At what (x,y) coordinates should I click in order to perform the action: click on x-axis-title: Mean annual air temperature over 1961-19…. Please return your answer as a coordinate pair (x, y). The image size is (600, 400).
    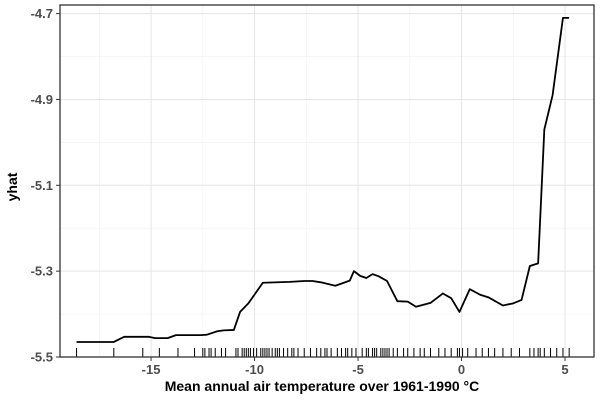
    Looking at the image, I should click on (322, 386).